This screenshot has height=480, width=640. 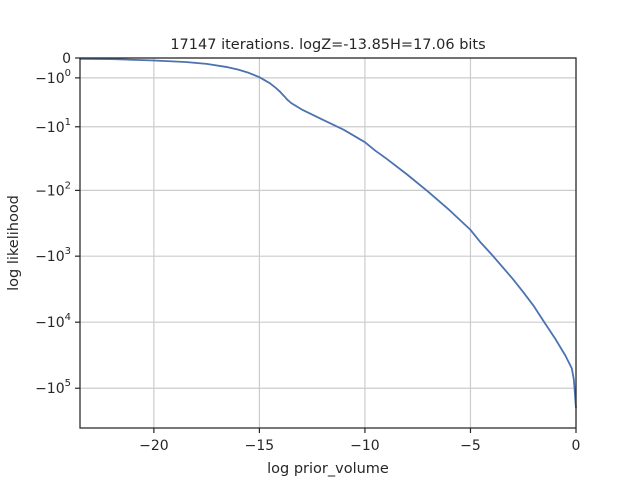 I want to click on x-tick-label: −5, so click(x=470, y=446).